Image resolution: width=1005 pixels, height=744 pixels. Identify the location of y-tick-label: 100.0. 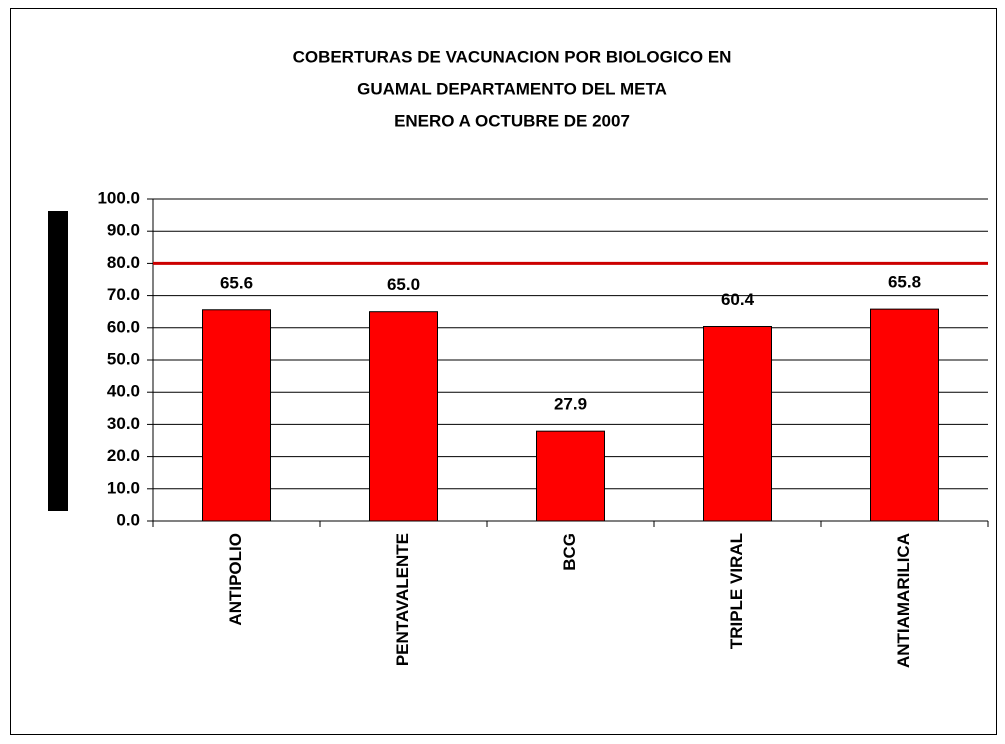
(118, 197).